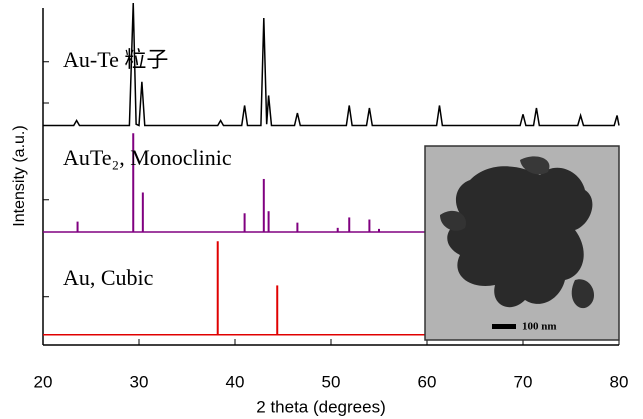 The image size is (643, 419). What do you see at coordinates (539, 327) in the screenshot?
I see `scale-label: 100 nm` at bounding box center [539, 327].